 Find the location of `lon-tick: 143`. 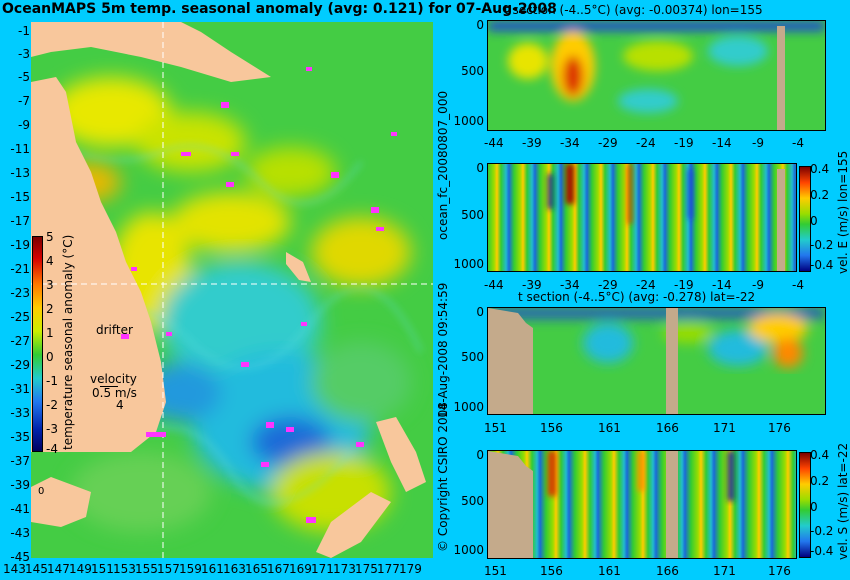

lon-tick: 143 is located at coordinates (14, 569).